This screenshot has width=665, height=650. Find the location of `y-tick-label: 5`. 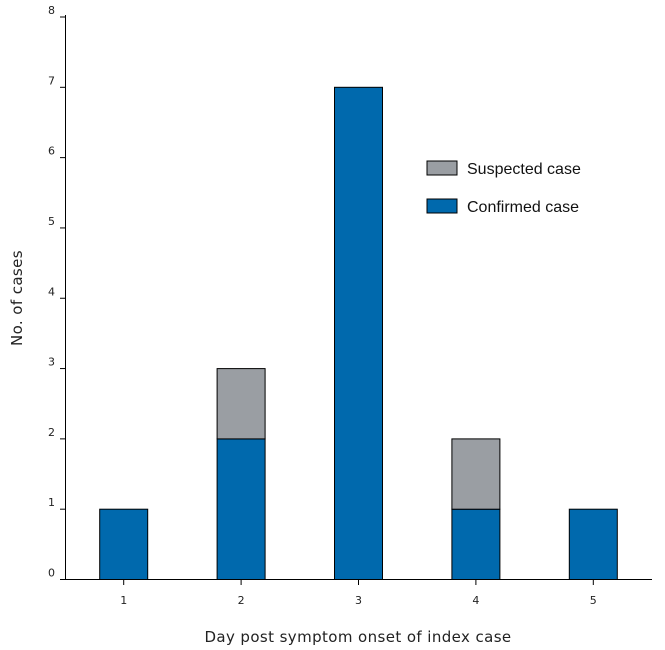

y-tick-label: 5 is located at coordinates (51, 221).